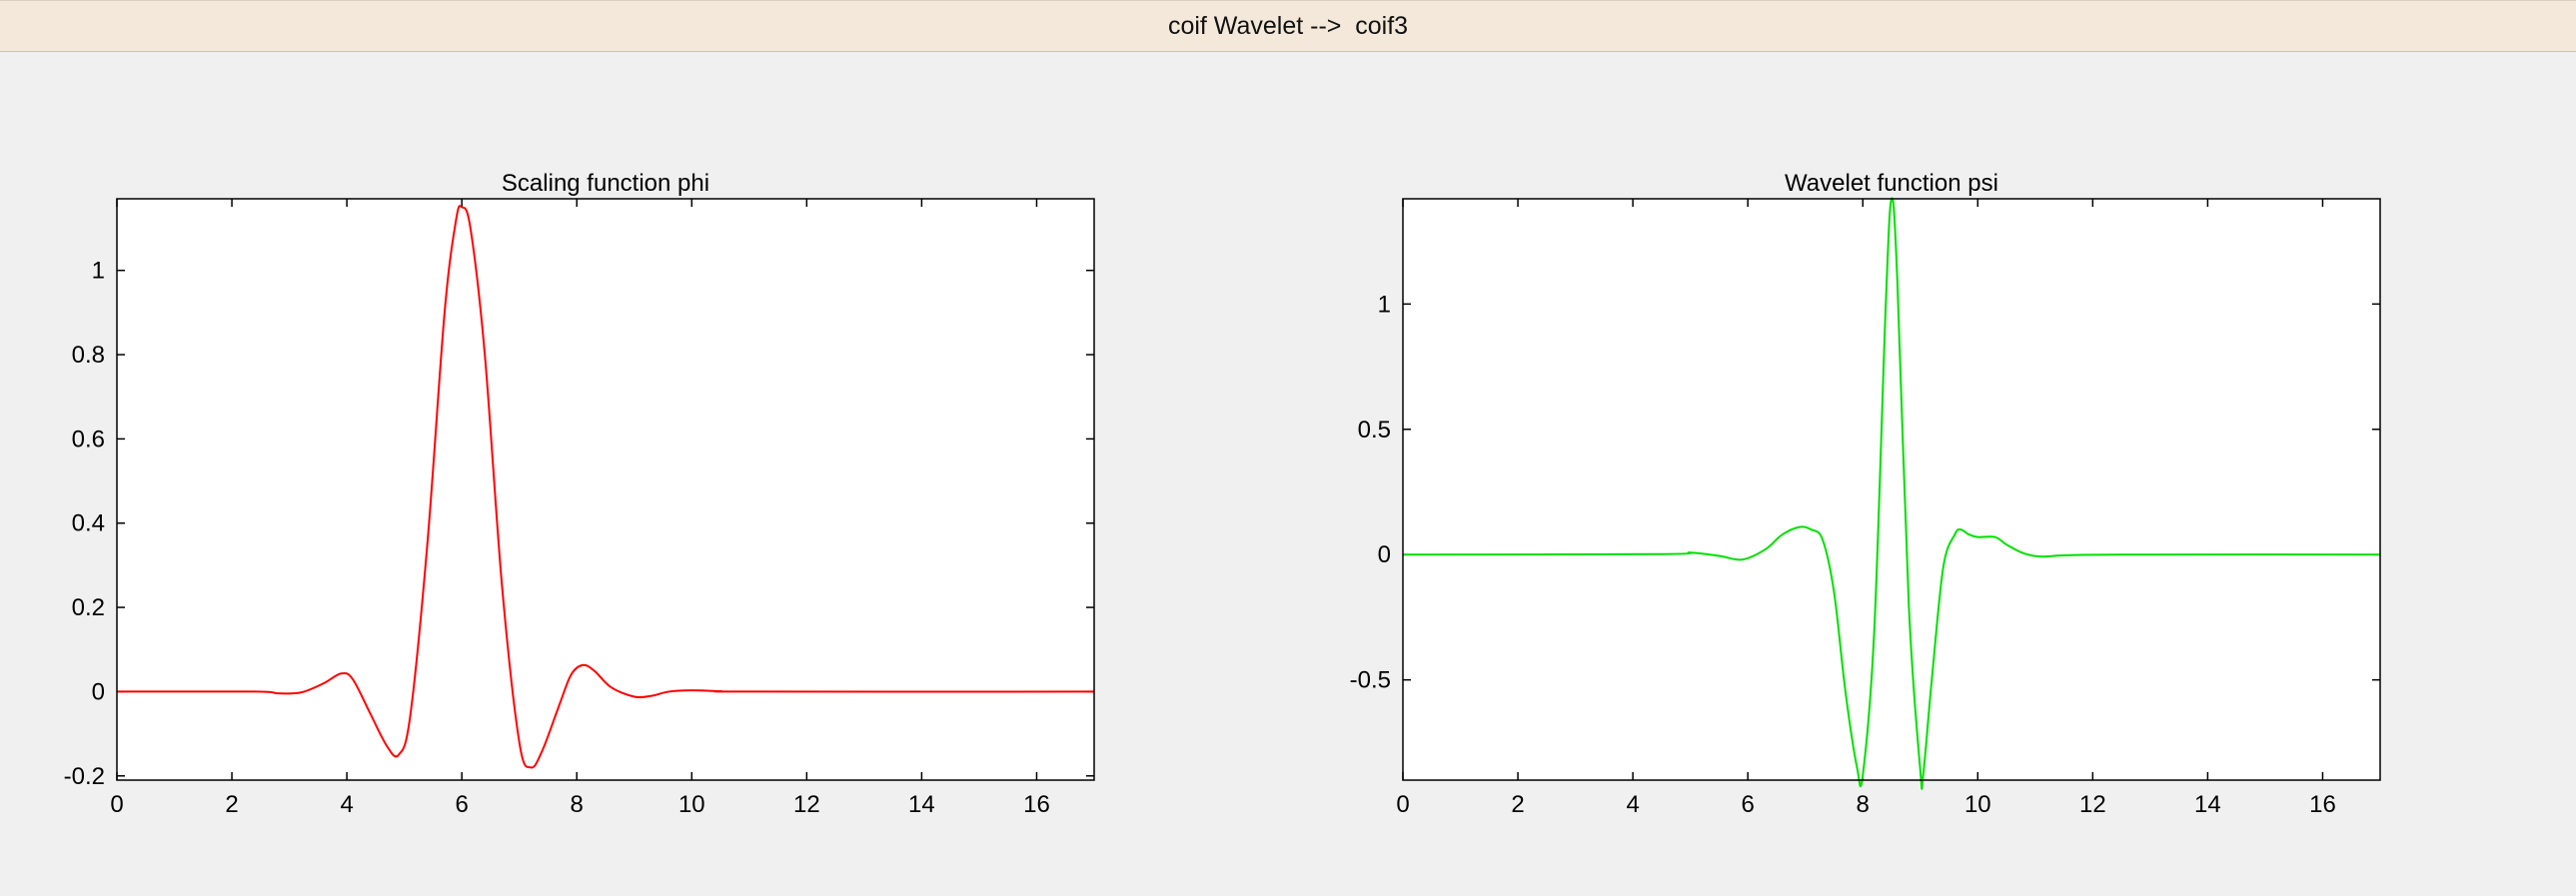 The image size is (2576, 896). What do you see at coordinates (1384, 554) in the screenshot?
I see `psi-ytick-label: 0` at bounding box center [1384, 554].